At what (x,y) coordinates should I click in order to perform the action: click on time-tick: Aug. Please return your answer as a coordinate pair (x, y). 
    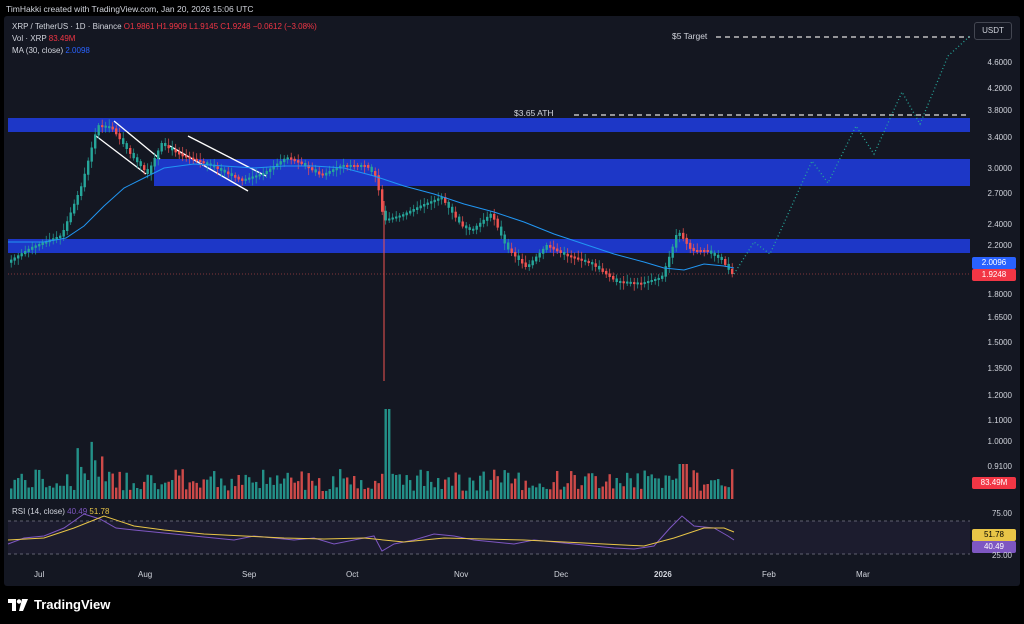
    Looking at the image, I should click on (145, 574).